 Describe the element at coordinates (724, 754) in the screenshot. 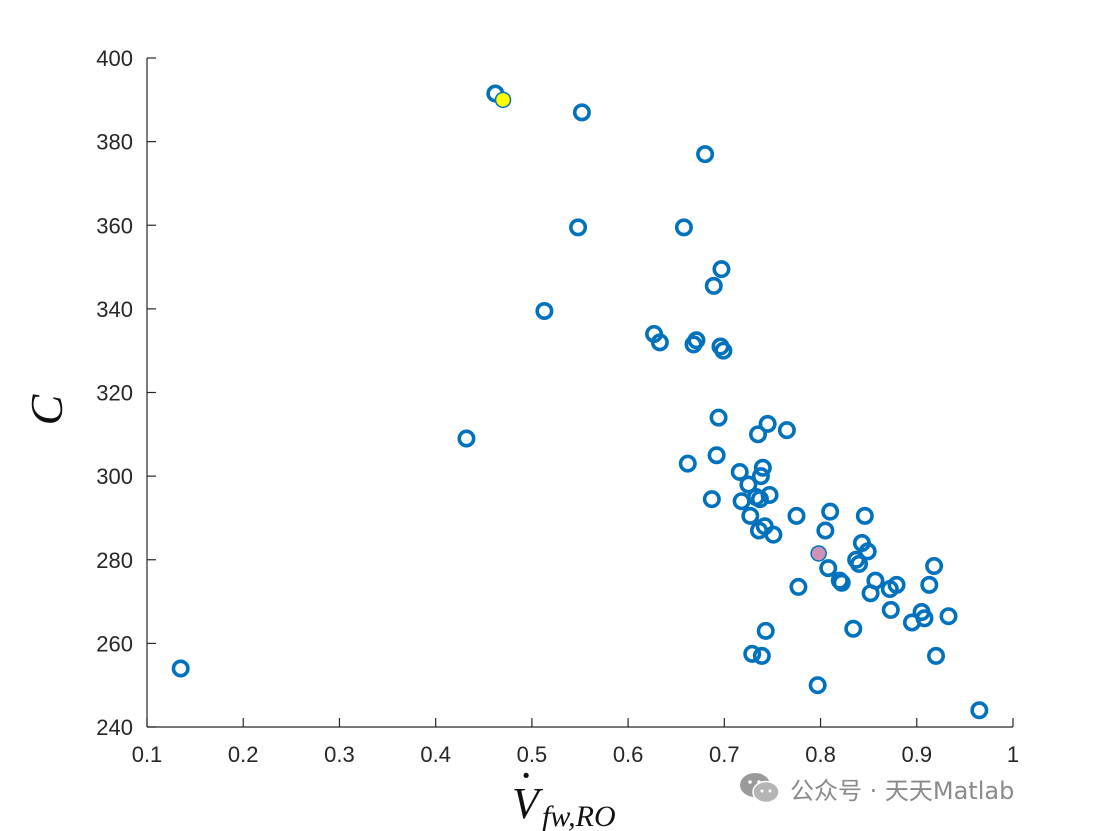

I see `x-tick-label: 0.7` at that location.